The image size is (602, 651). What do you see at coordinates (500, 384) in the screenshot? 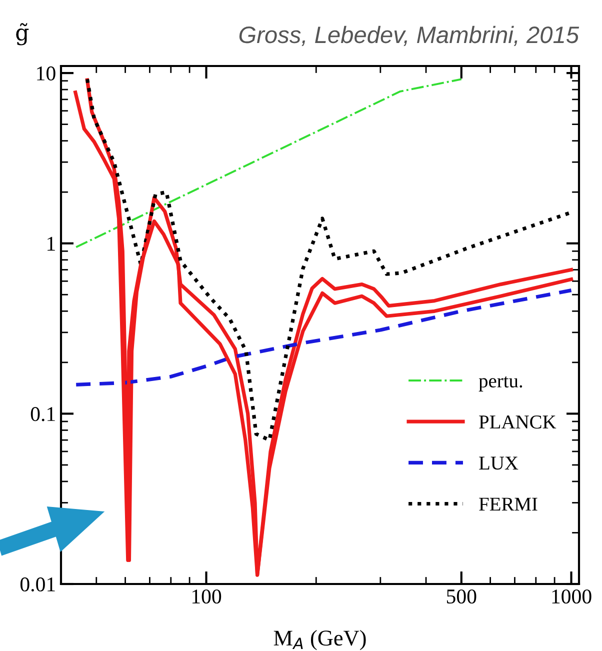
I see `legend-label: pertu.` at bounding box center [500, 384].